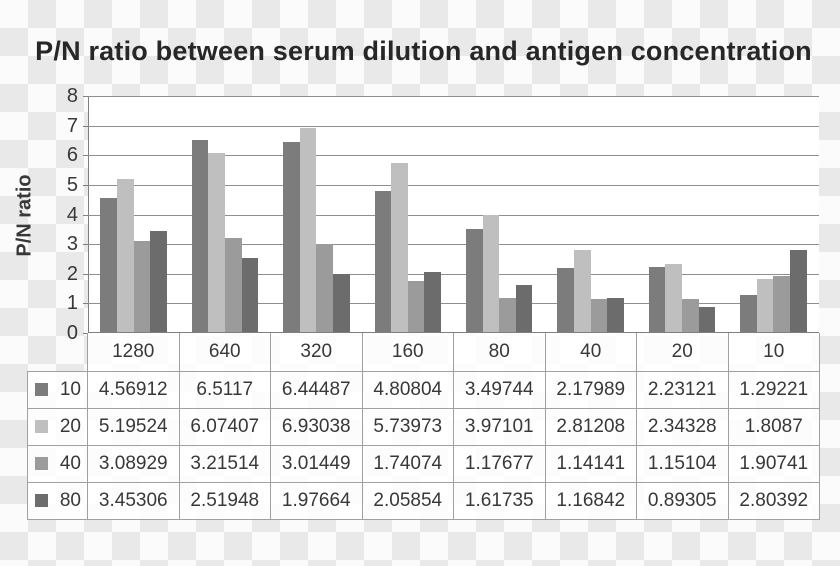 The height and width of the screenshot is (566, 840). Describe the element at coordinates (72, 303) in the screenshot. I see `y-tick-label-1: 1` at that location.